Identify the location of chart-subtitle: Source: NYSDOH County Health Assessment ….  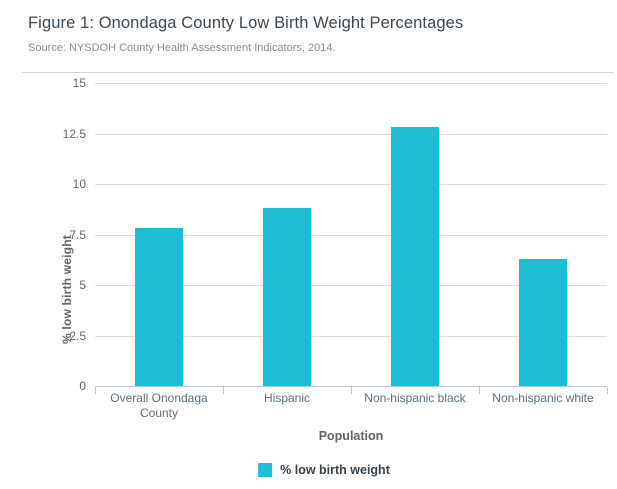
(182, 48).